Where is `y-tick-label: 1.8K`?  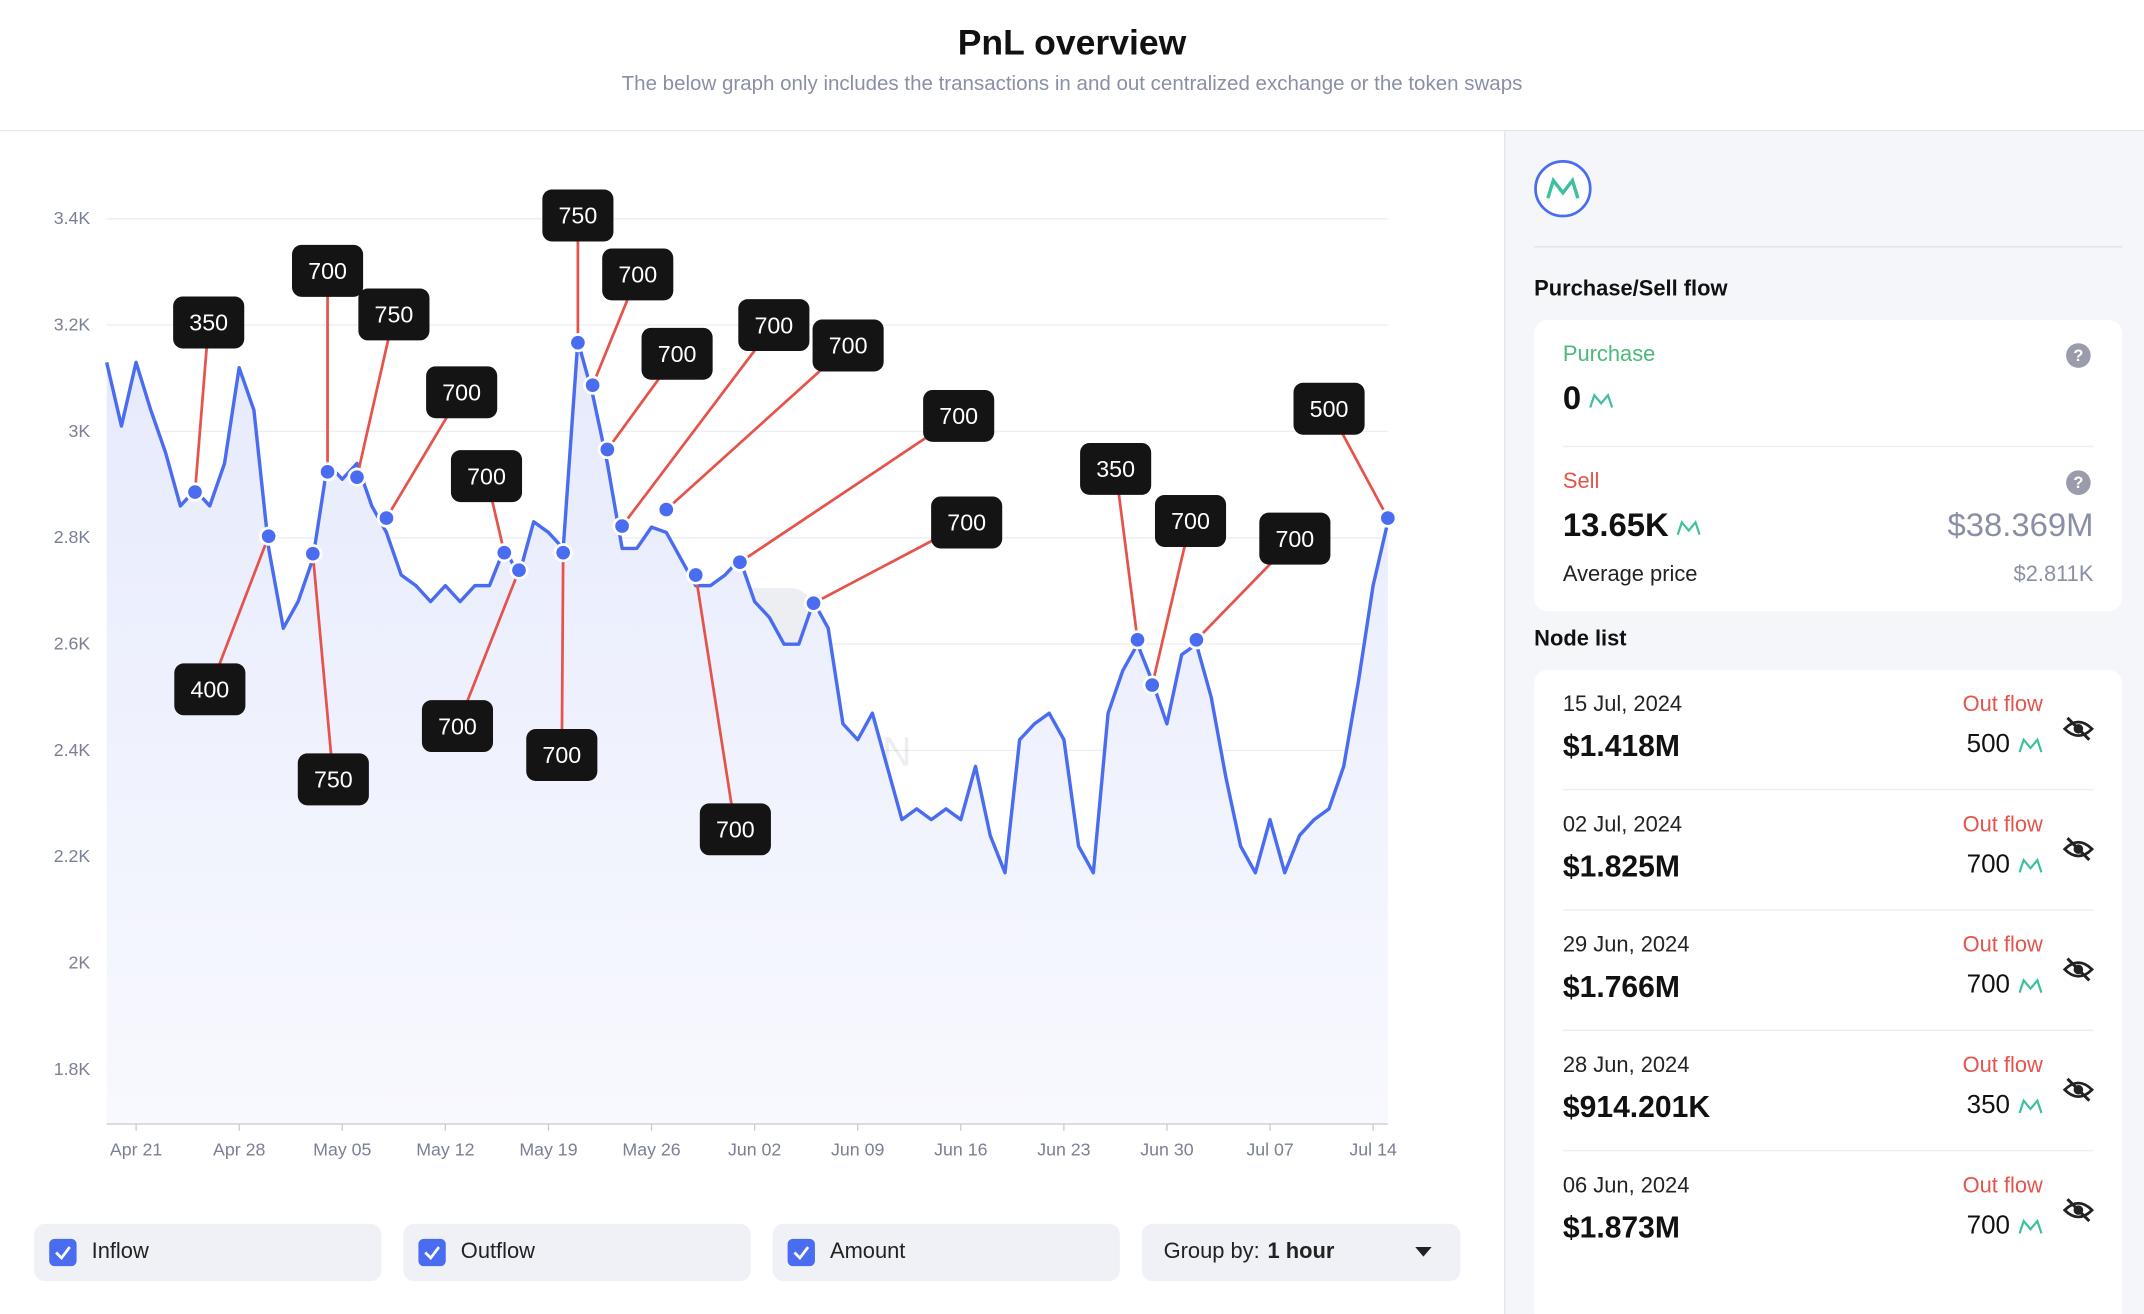
y-tick-label: 1.8K is located at coordinates (72, 1069).